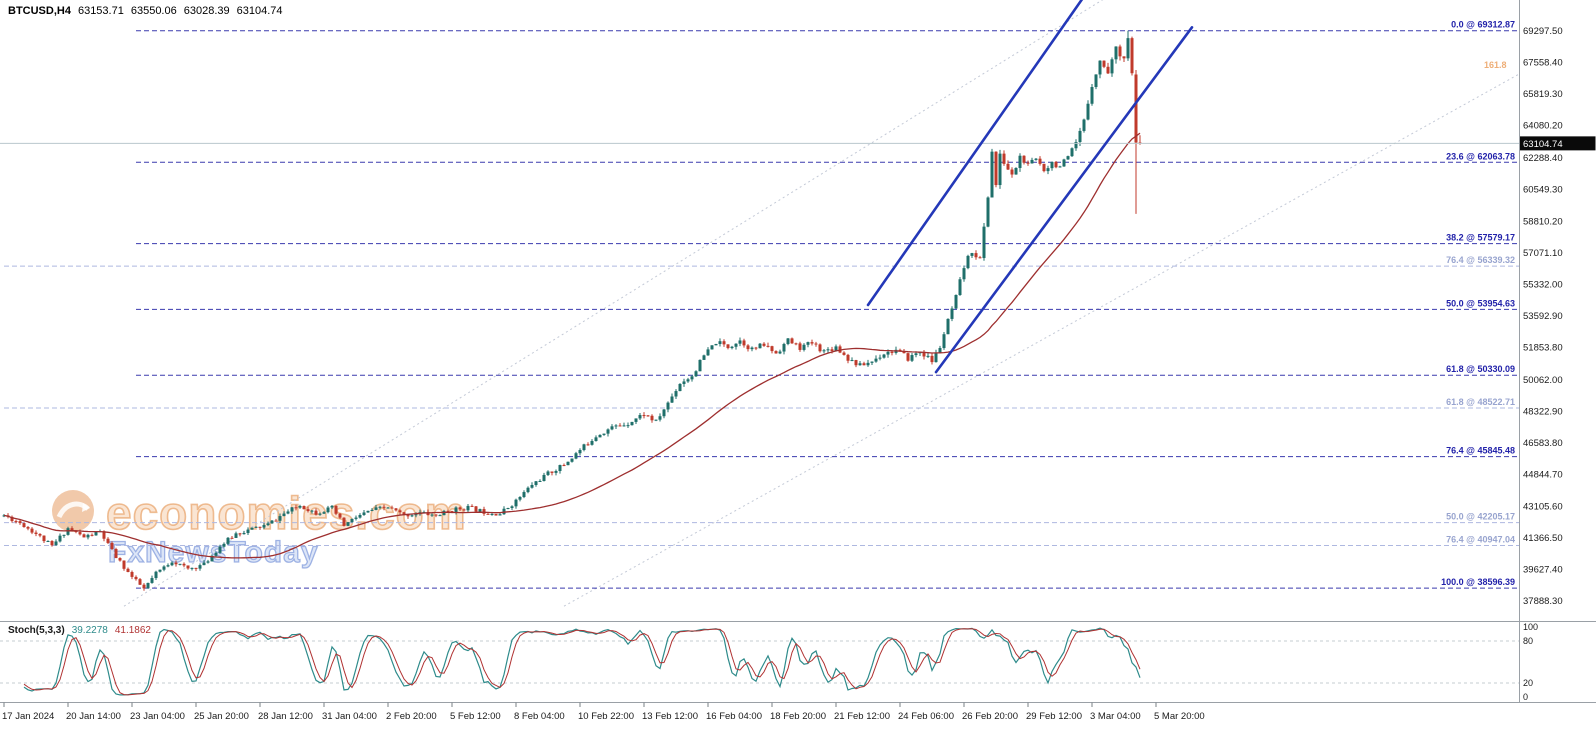 The width and height of the screenshot is (1596, 743). Describe the element at coordinates (1530, 627) in the screenshot. I see `stoch-axis-label: 100` at that location.